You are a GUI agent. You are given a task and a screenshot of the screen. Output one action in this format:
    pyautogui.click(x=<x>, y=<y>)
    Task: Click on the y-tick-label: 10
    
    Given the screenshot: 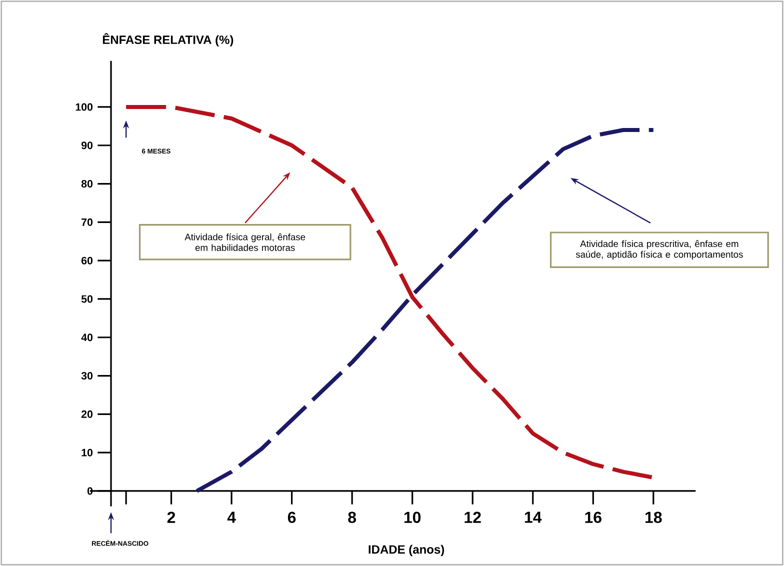 What is the action you would take?
    pyautogui.click(x=87, y=452)
    